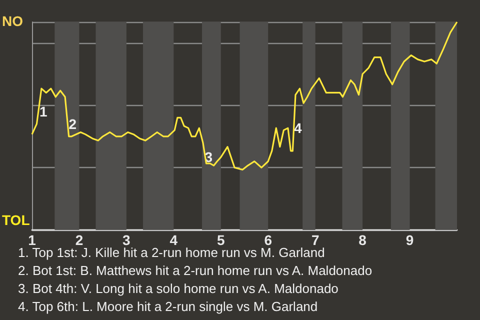  What do you see at coordinates (220, 240) in the screenshot?
I see `x-tick-label: 5` at bounding box center [220, 240].